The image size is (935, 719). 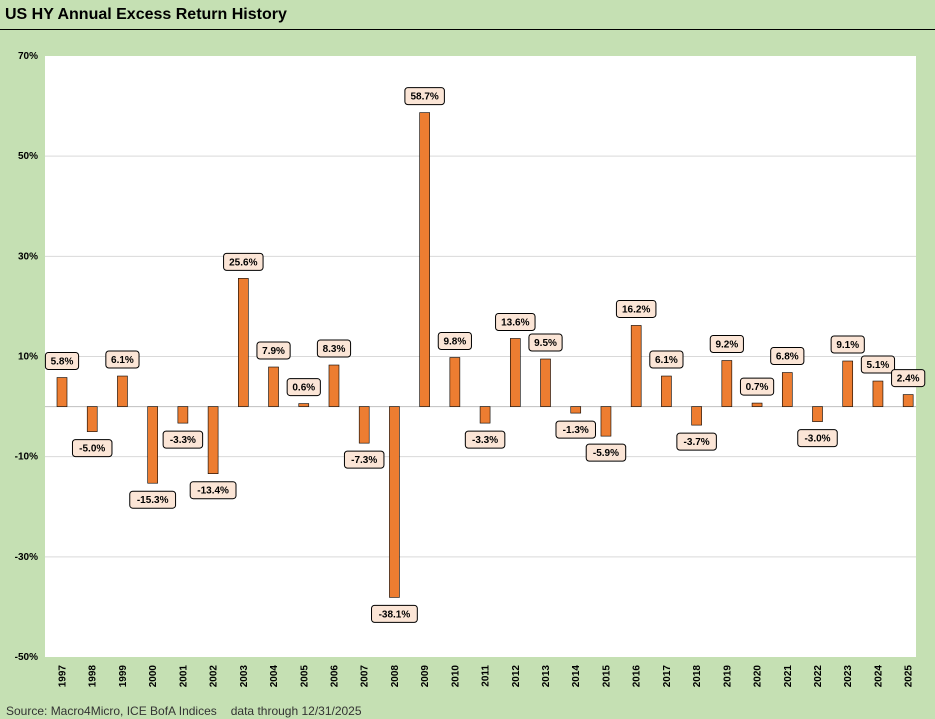 I want to click on x-tick-label: 2006, so click(x=334, y=676).